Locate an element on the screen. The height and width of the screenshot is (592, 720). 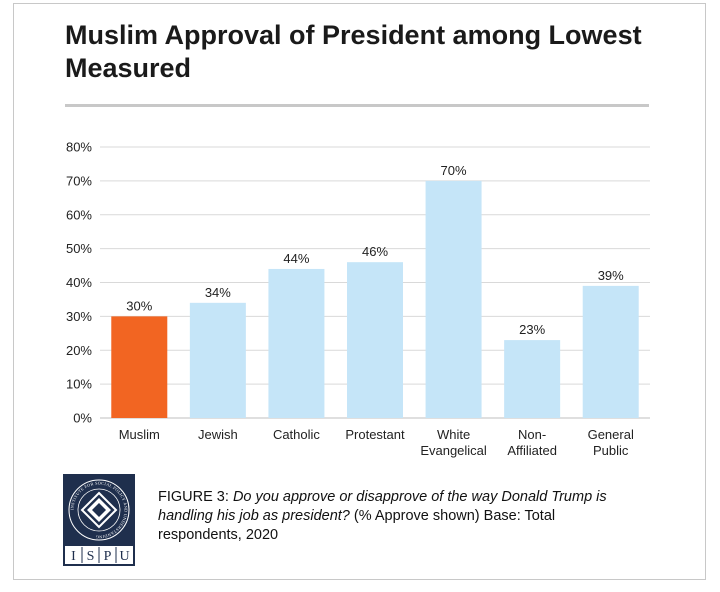
y-tick-label: 0% is located at coordinates (82, 418).